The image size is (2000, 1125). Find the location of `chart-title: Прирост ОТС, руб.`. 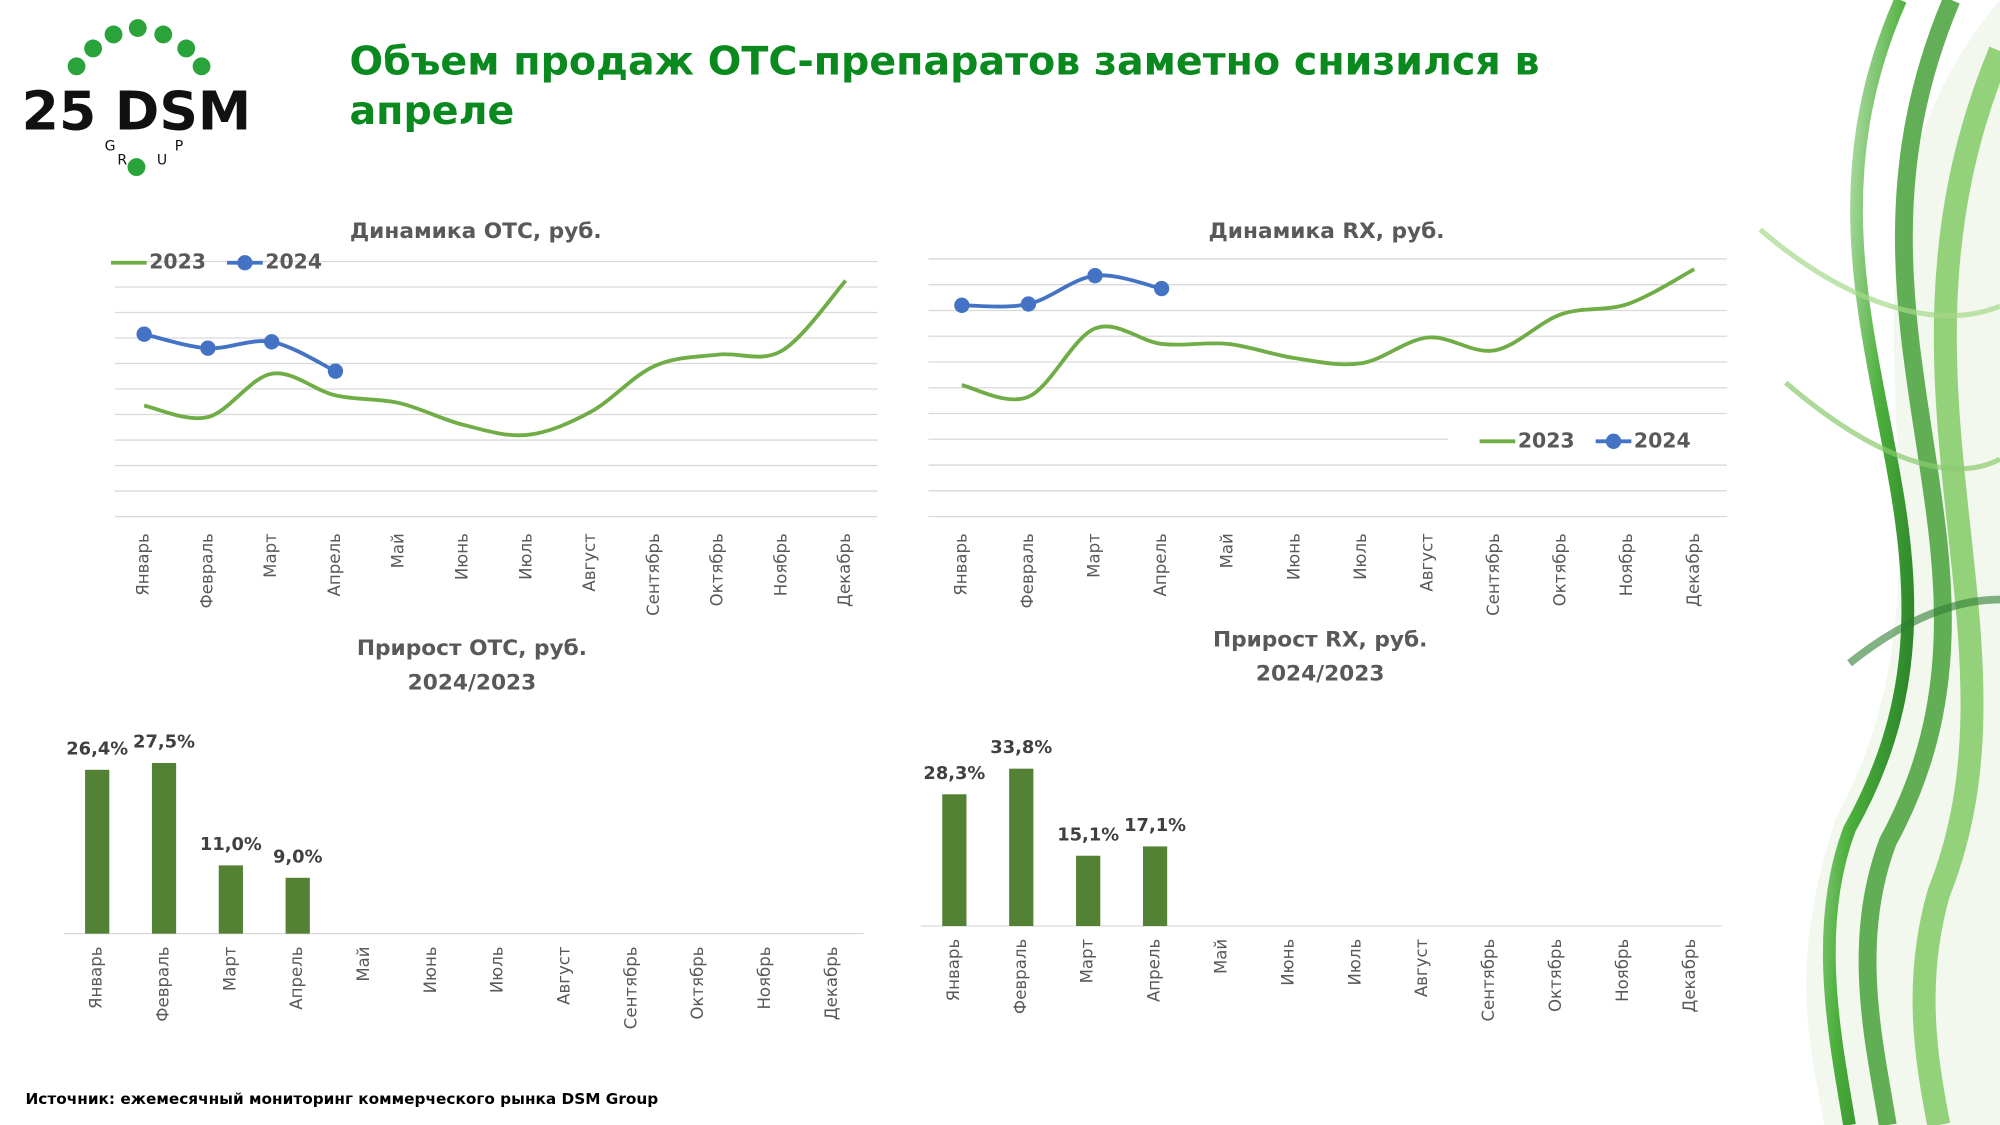

chart-title: Прирост ОТС, руб. is located at coordinates (472, 648).